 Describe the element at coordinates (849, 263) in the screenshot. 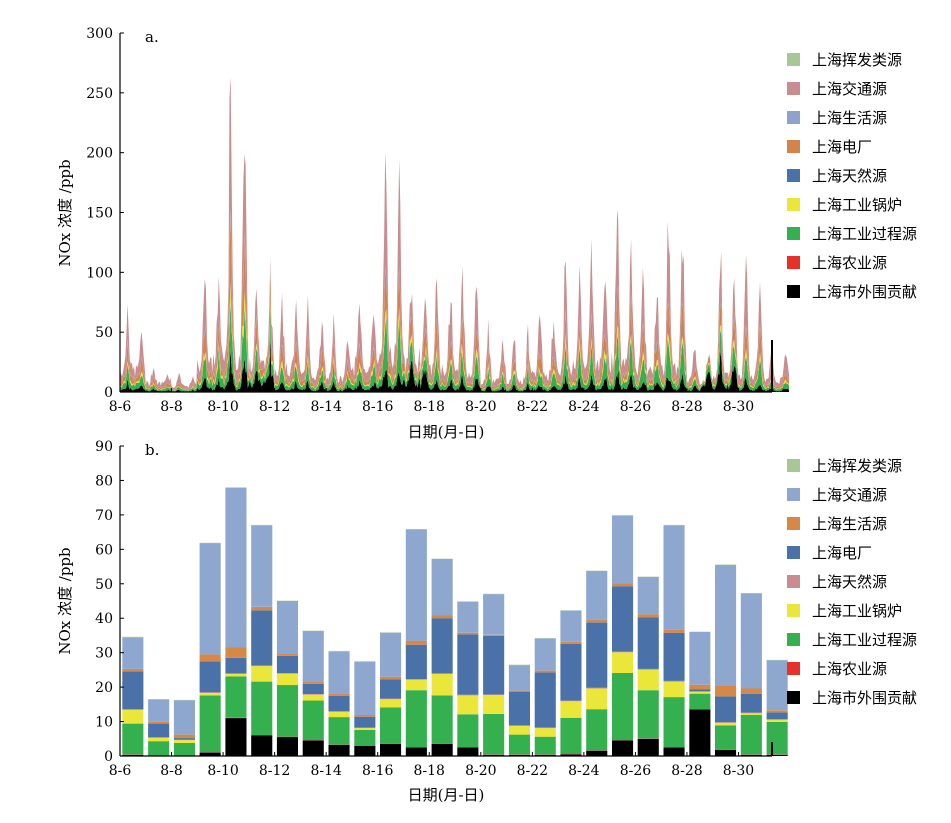

I see `legend-label: 上海农业源` at that location.